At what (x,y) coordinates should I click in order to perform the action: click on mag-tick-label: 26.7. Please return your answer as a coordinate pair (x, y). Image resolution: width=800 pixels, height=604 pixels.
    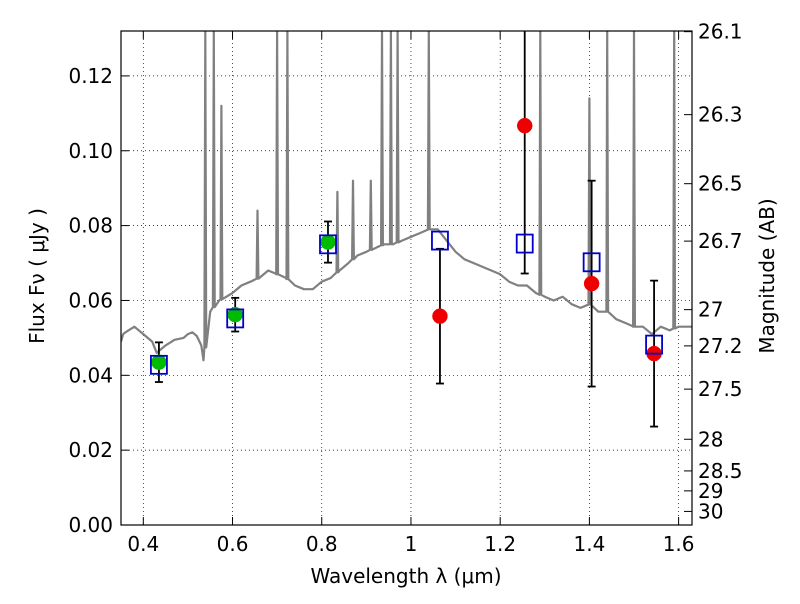
    Looking at the image, I should click on (720, 241).